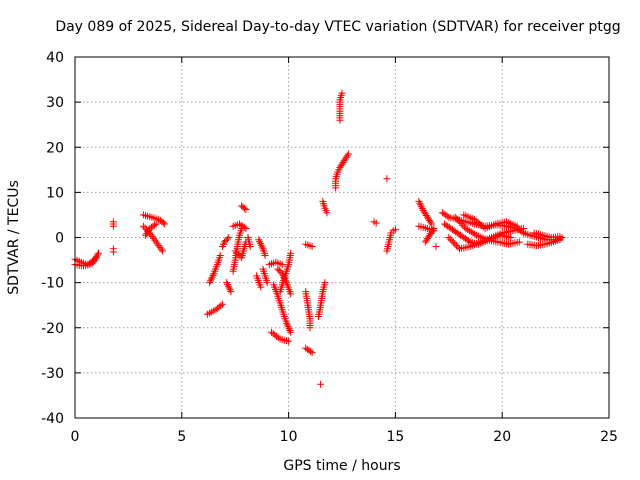  I want to click on x-tick-label: 15, so click(395, 437).